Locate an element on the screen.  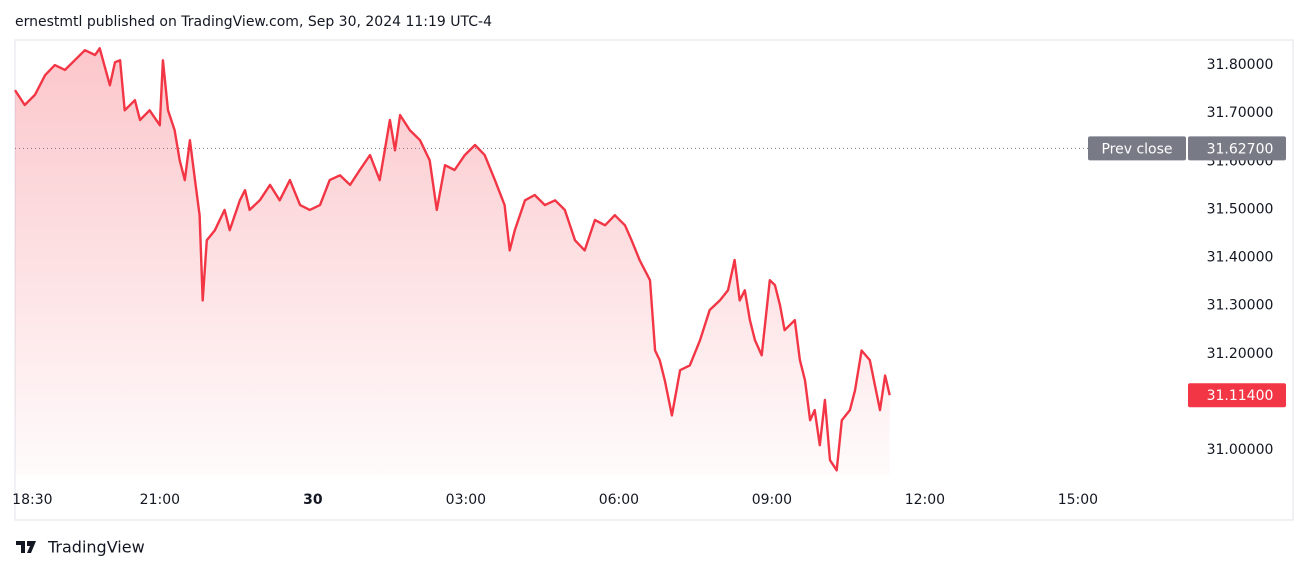
x-tick-label: 15:00 is located at coordinates (1078, 500).